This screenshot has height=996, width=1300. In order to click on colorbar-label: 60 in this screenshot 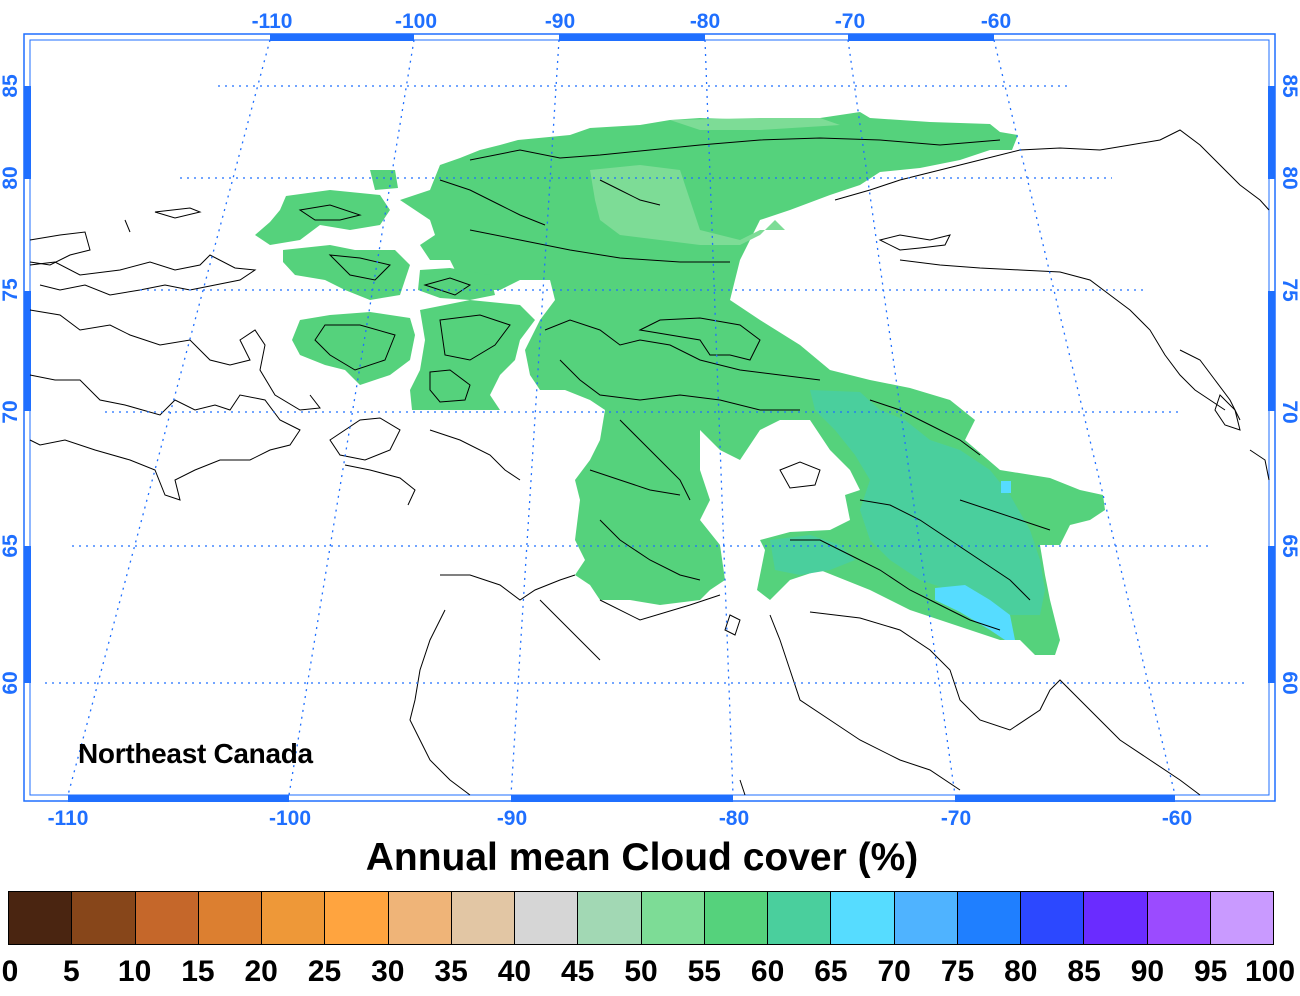, I will do `click(767, 971)`.